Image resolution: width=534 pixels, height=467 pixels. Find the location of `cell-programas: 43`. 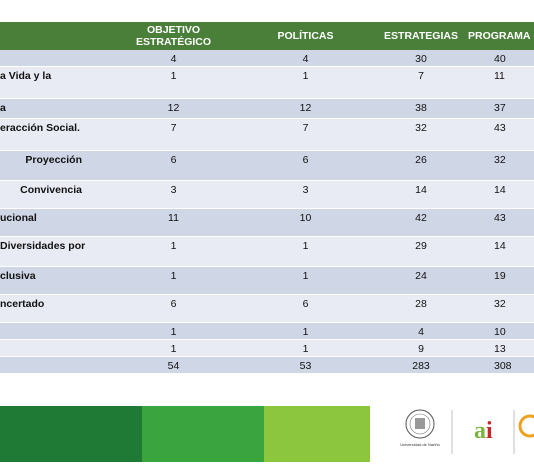

cell-programas: 43 is located at coordinates (500, 134).